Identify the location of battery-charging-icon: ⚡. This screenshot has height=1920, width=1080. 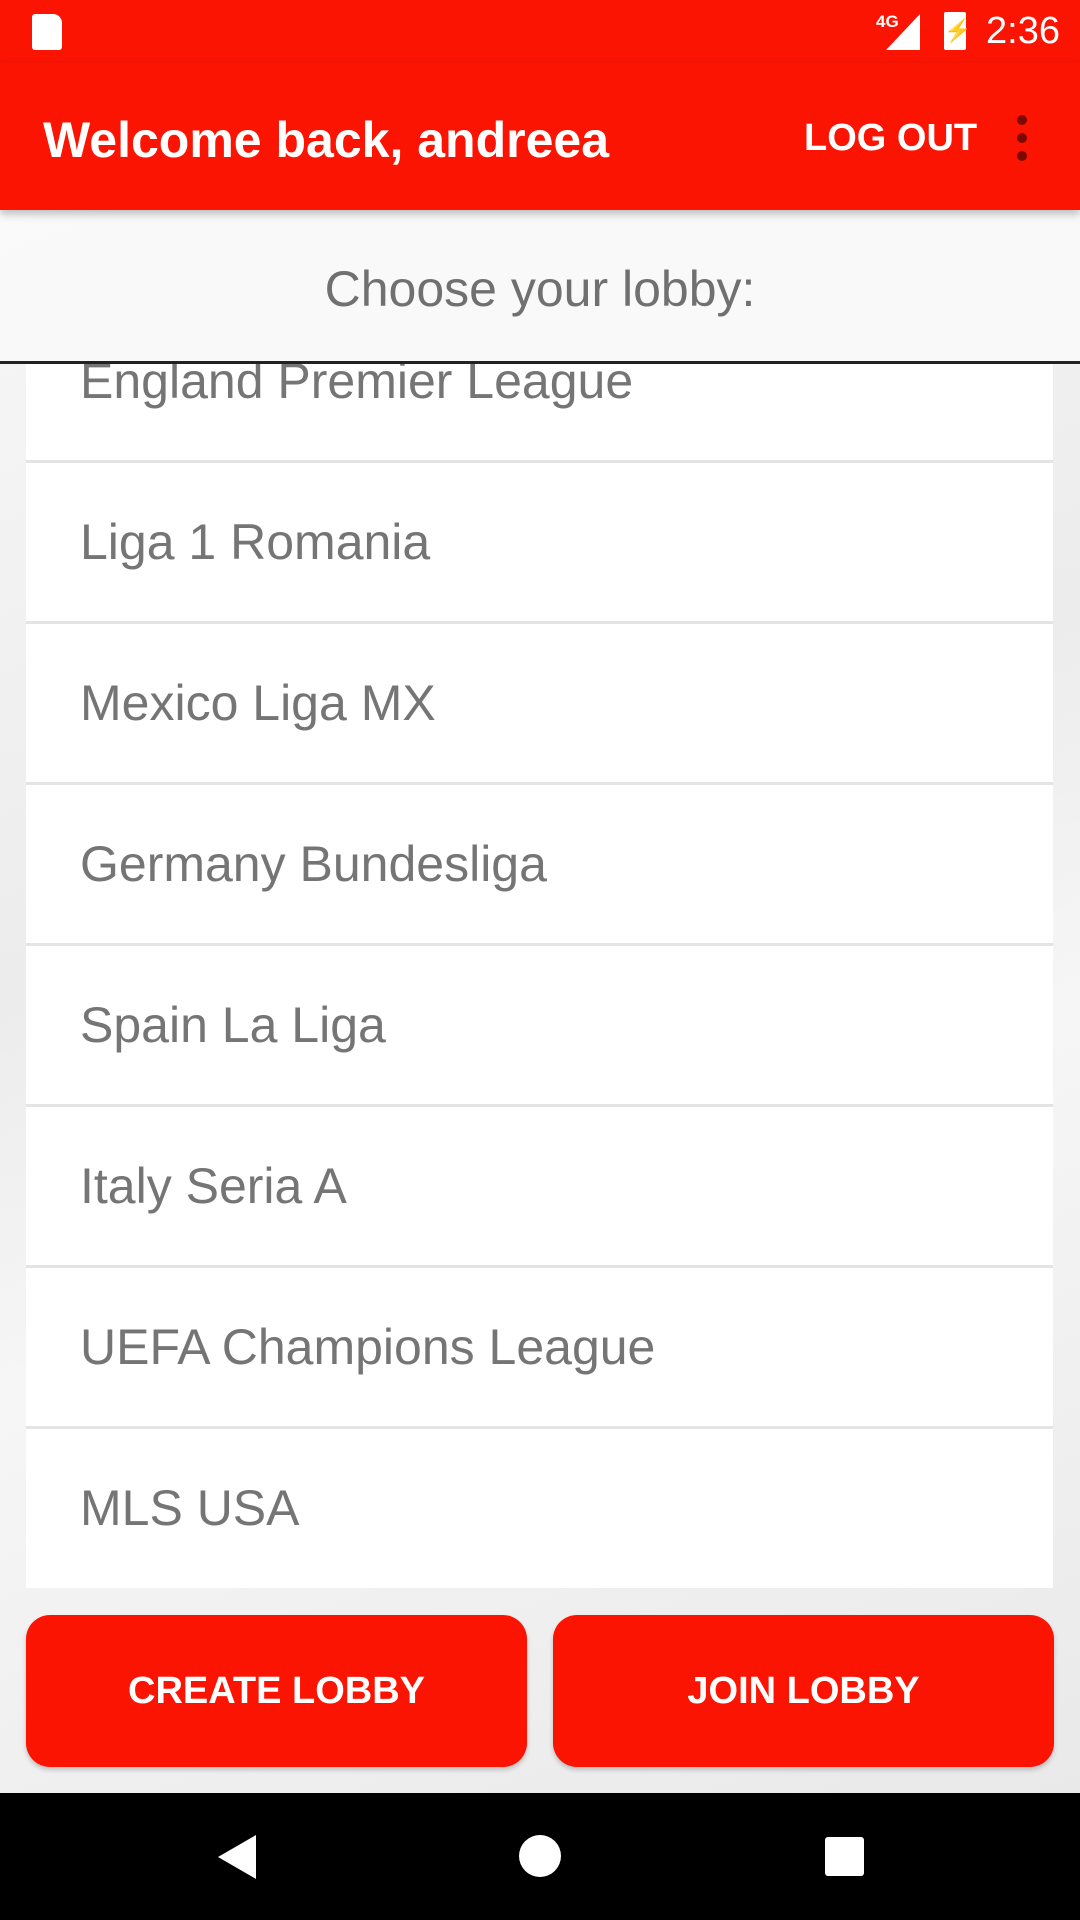
(957, 31).